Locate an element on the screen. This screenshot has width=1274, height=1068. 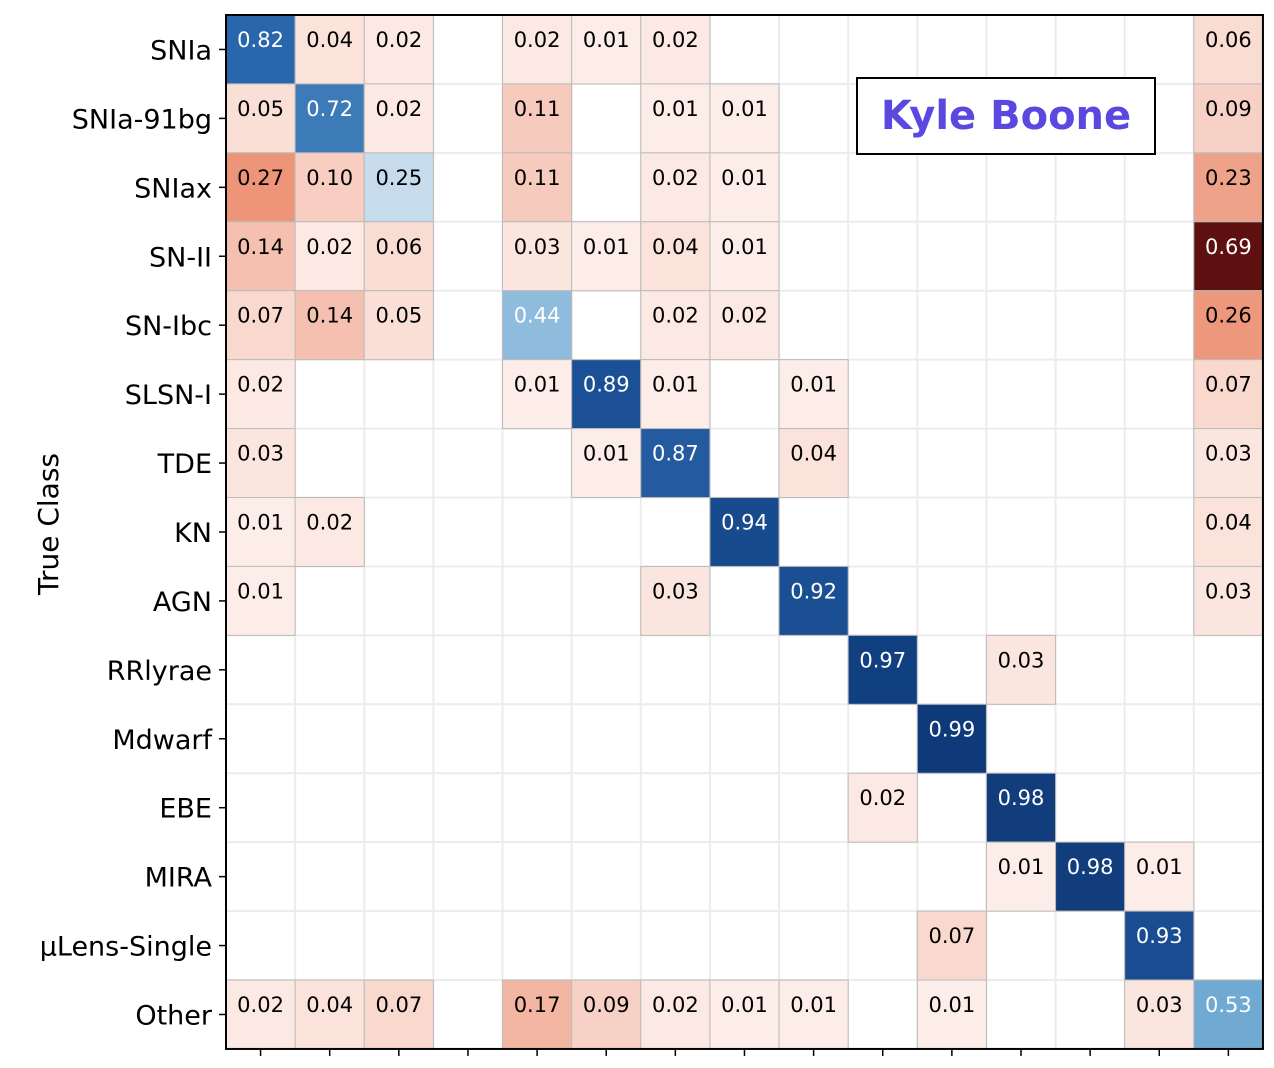
cell-value-label: 0.26 is located at coordinates (1228, 316).